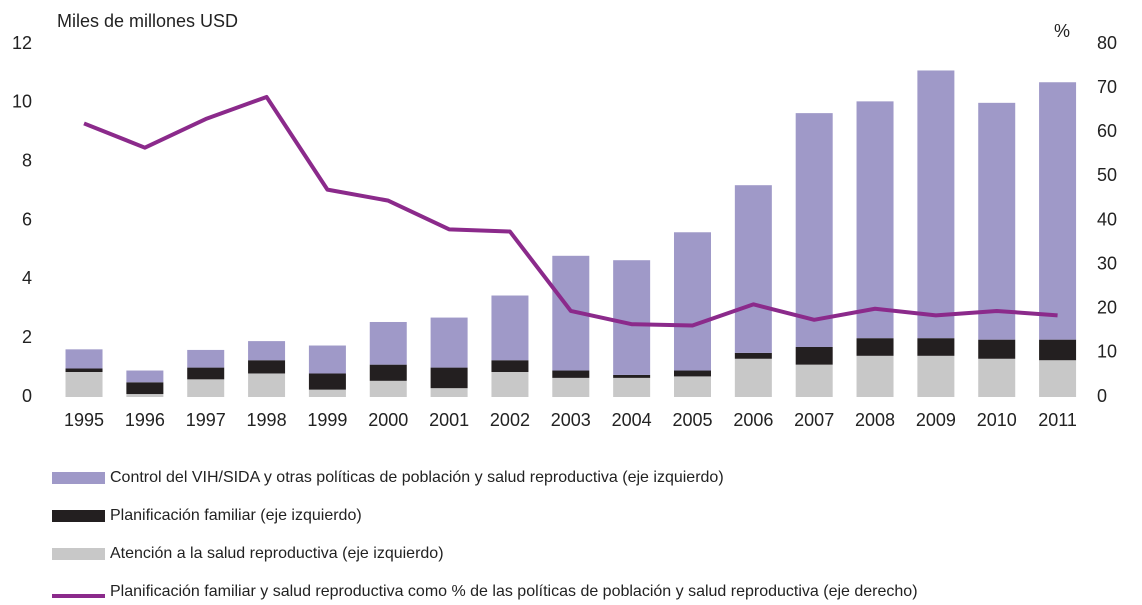 The image size is (1142, 605). Describe the element at coordinates (997, 420) in the screenshot. I see `x-tick-label: 2010` at that location.